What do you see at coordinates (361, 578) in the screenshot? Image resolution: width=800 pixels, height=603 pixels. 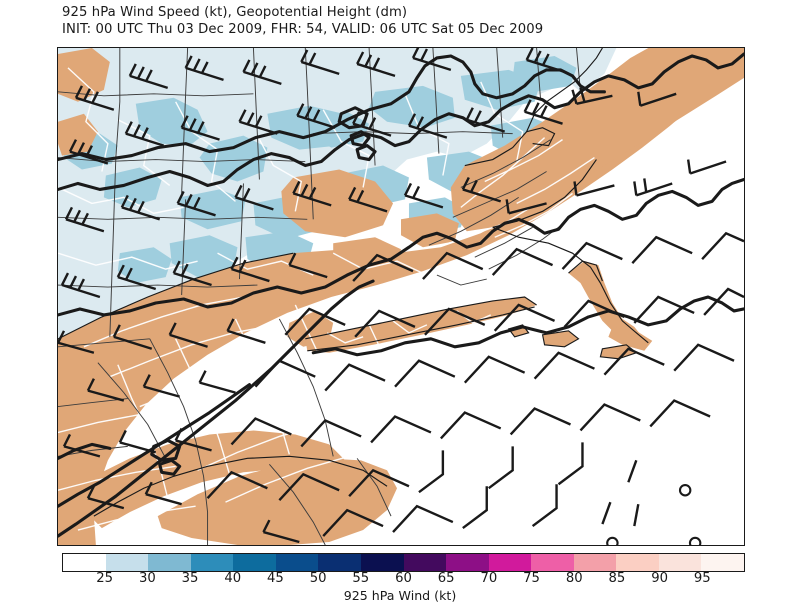 I see `colorbar-tick-55: 55` at bounding box center [361, 578].